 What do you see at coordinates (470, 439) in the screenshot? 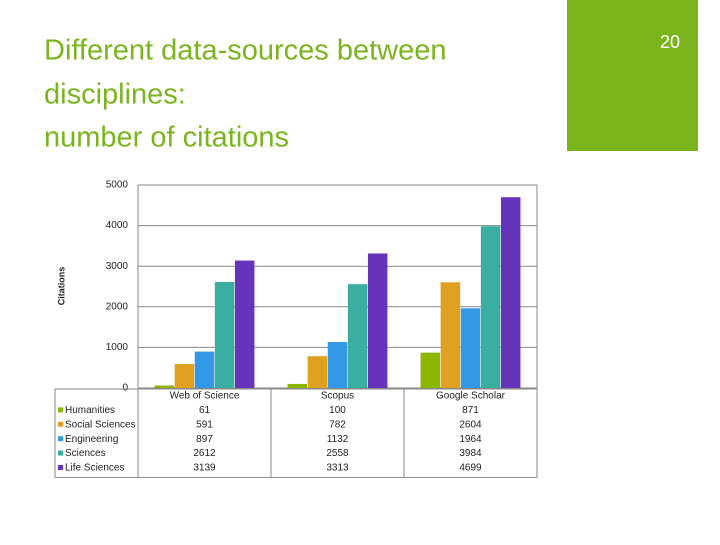
I see `table-value: 1964` at bounding box center [470, 439].